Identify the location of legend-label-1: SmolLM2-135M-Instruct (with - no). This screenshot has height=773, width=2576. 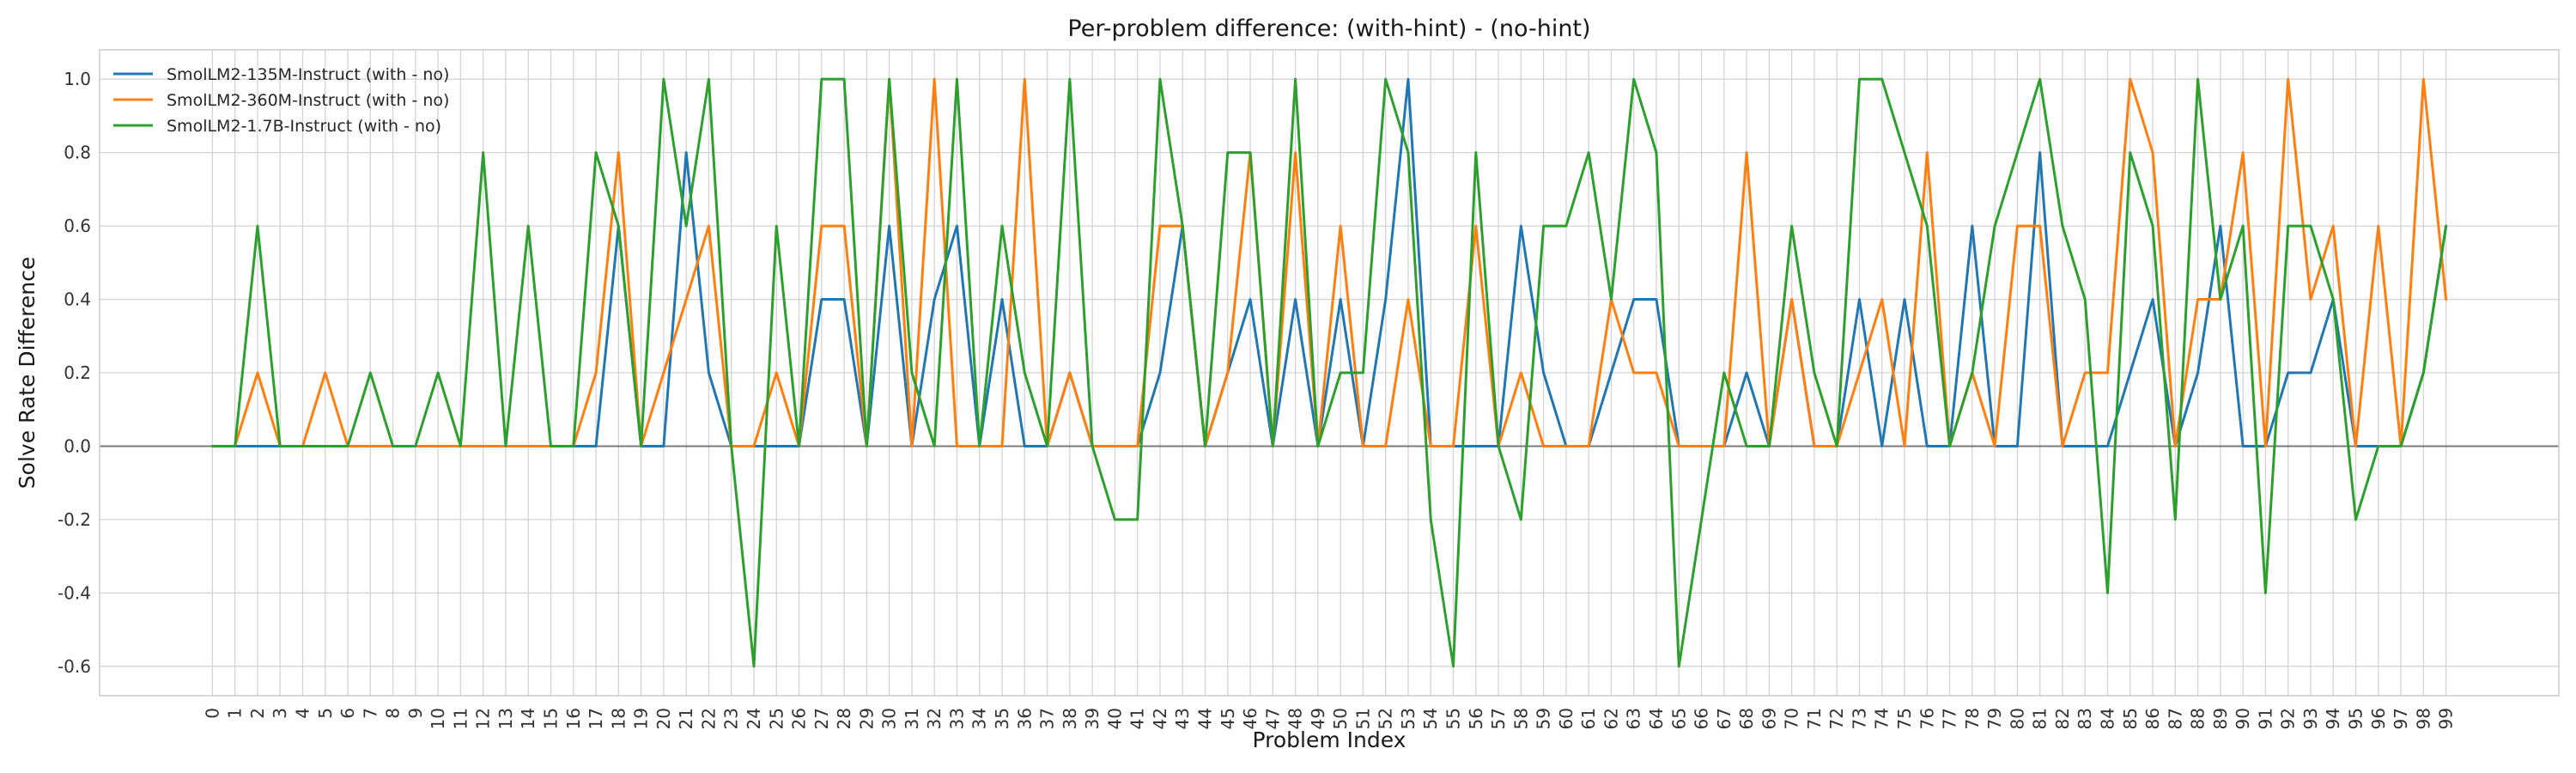
(308, 74).